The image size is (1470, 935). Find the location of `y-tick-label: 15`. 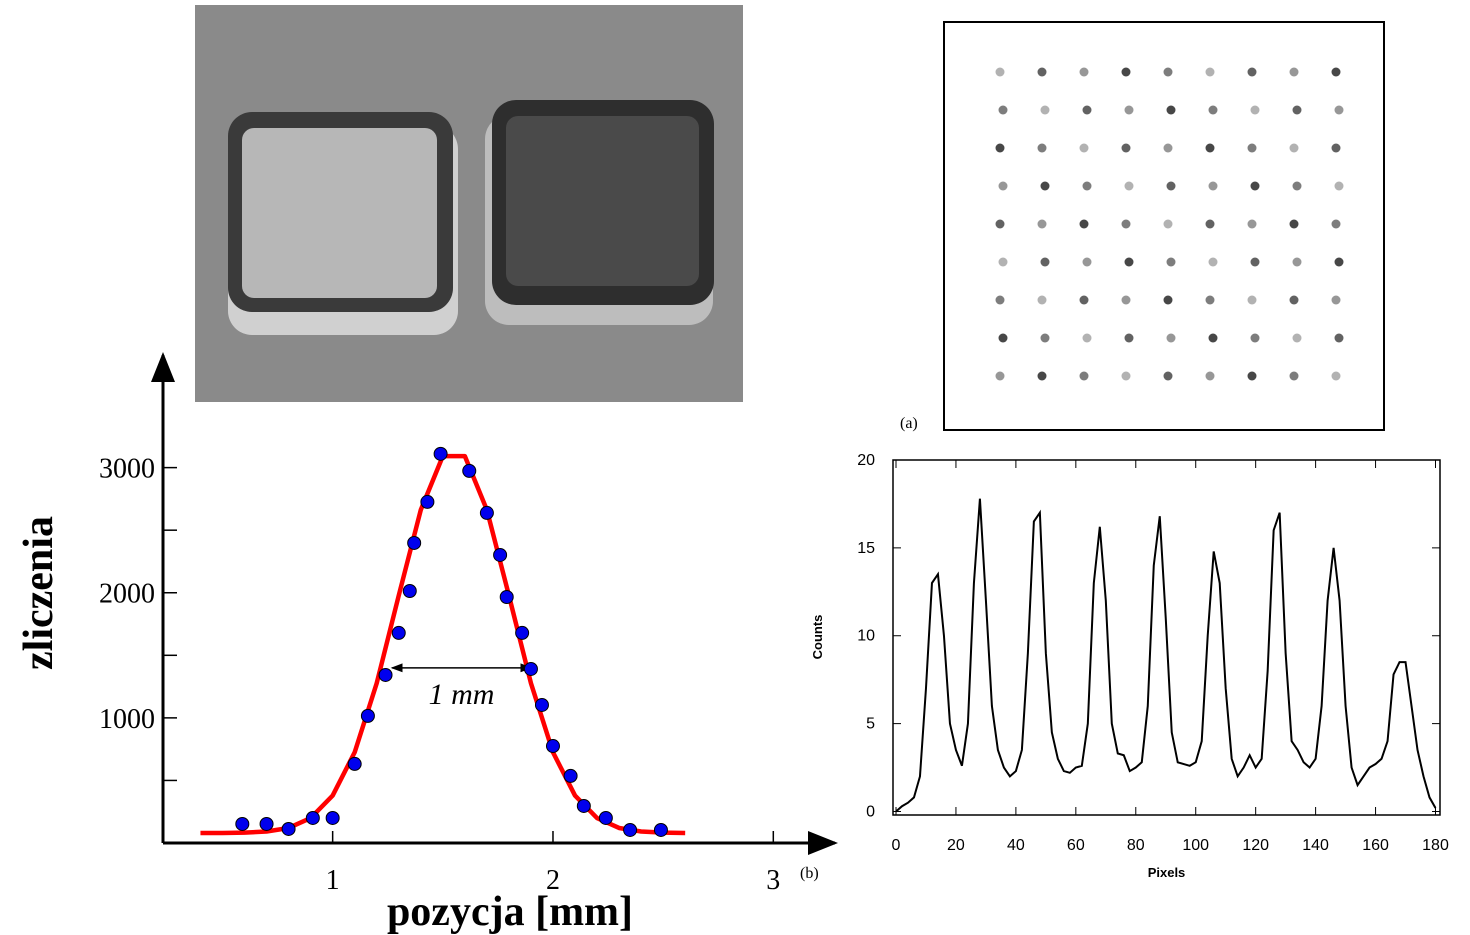

y-tick-label: 15 is located at coordinates (866, 548).